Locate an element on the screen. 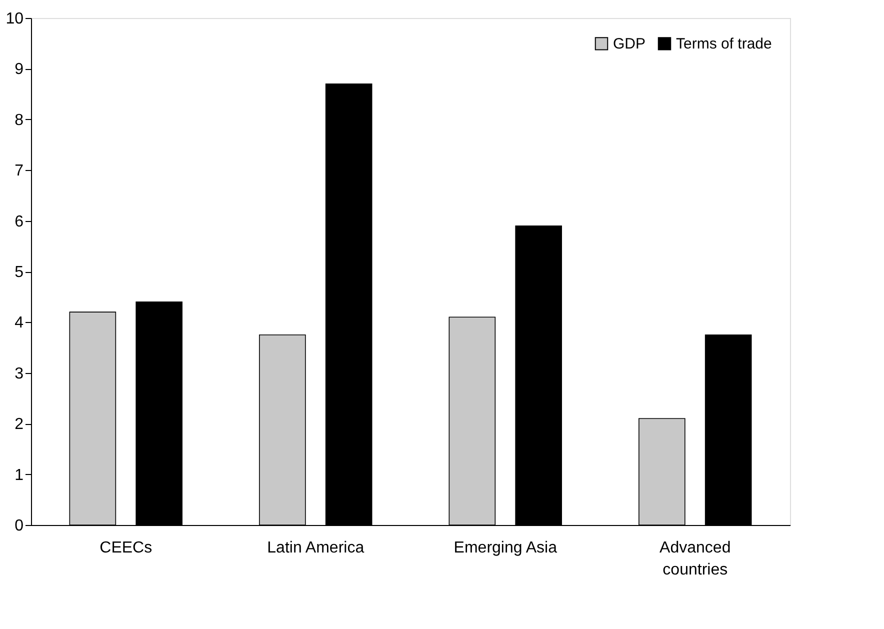 The image size is (884, 629). y-tick-label: 3 is located at coordinates (19, 373).